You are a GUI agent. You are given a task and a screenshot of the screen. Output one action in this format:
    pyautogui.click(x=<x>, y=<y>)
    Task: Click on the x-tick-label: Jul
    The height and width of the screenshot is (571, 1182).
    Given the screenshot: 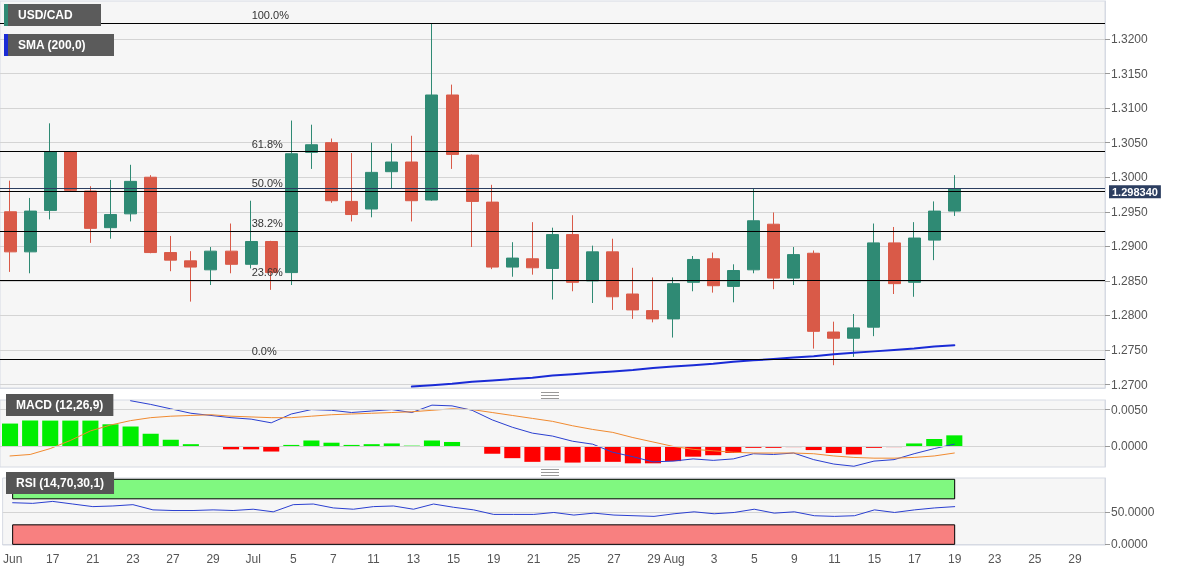 What is the action you would take?
    pyautogui.click(x=253, y=559)
    